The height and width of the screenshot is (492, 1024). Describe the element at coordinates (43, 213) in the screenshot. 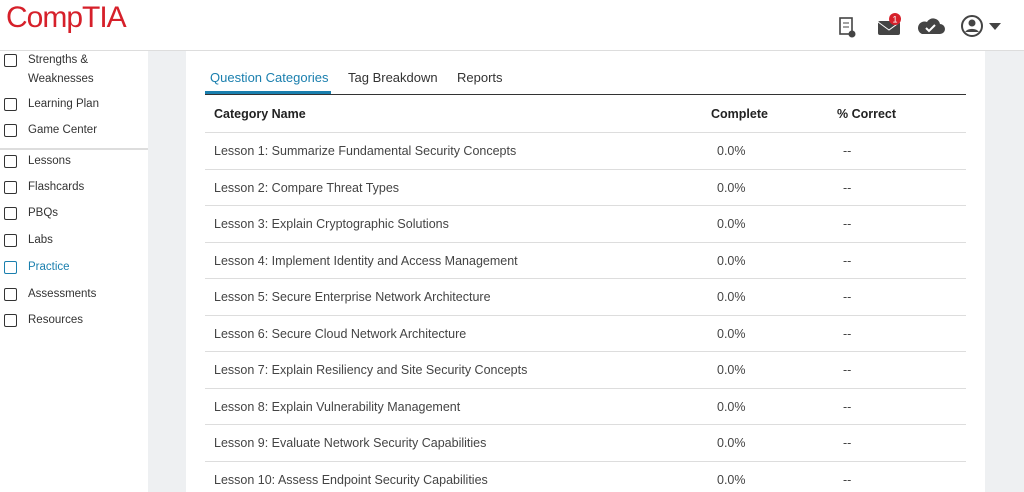

I see `sidebar-item: PBQs` at that location.